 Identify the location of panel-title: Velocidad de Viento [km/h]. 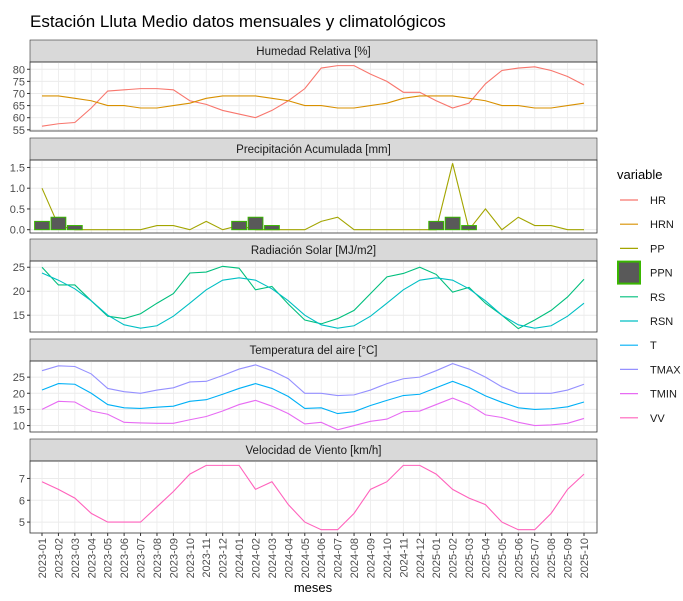
(314, 451).